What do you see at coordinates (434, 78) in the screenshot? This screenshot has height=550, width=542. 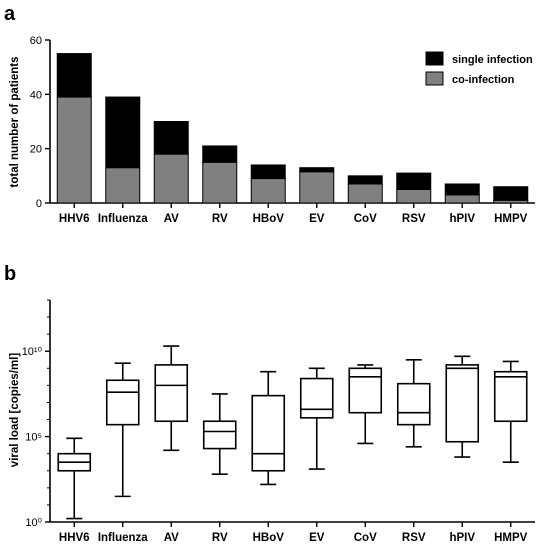 I see `legend-swatch-co-infection` at bounding box center [434, 78].